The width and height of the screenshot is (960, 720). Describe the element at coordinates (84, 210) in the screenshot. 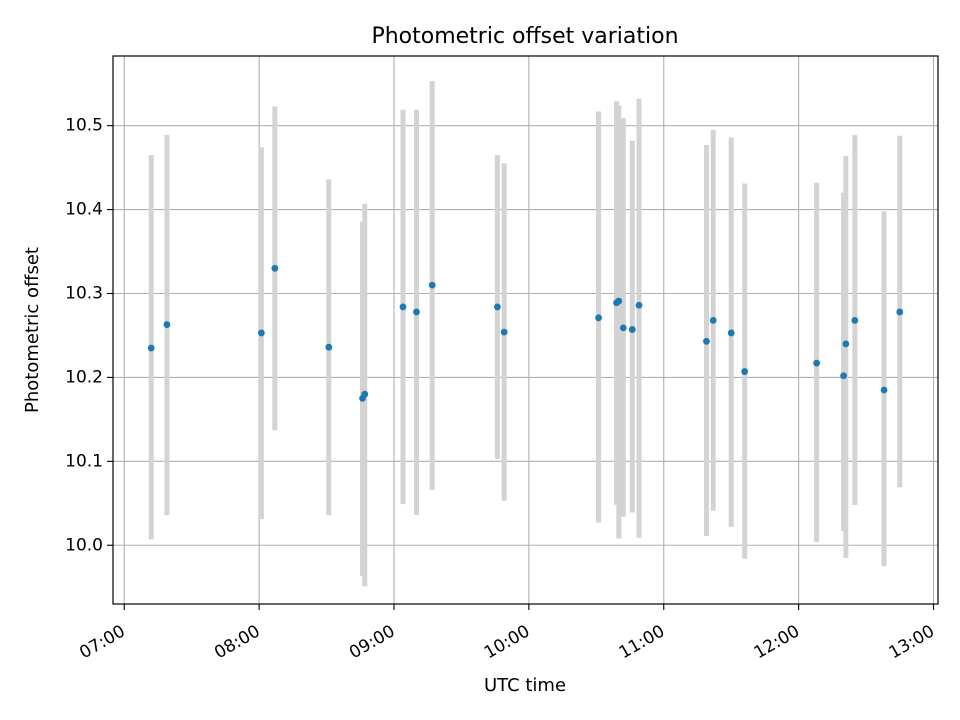

I see `y-tick-label: 10.4` at that location.